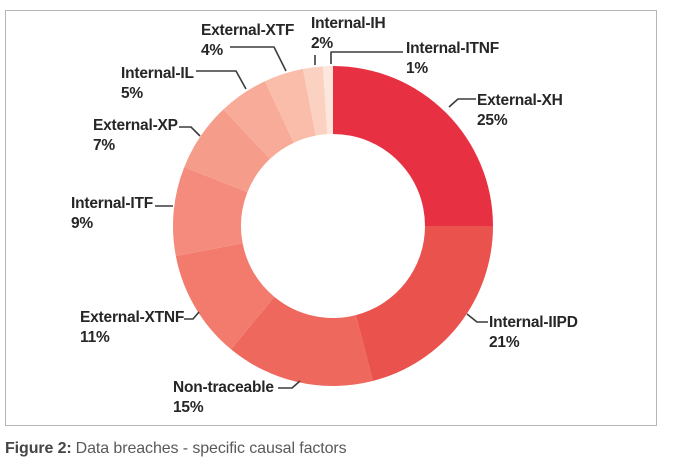 The width and height of the screenshot is (680, 473). What do you see at coordinates (157, 73) in the screenshot?
I see `slice-label-name: Internal-IL` at bounding box center [157, 73].